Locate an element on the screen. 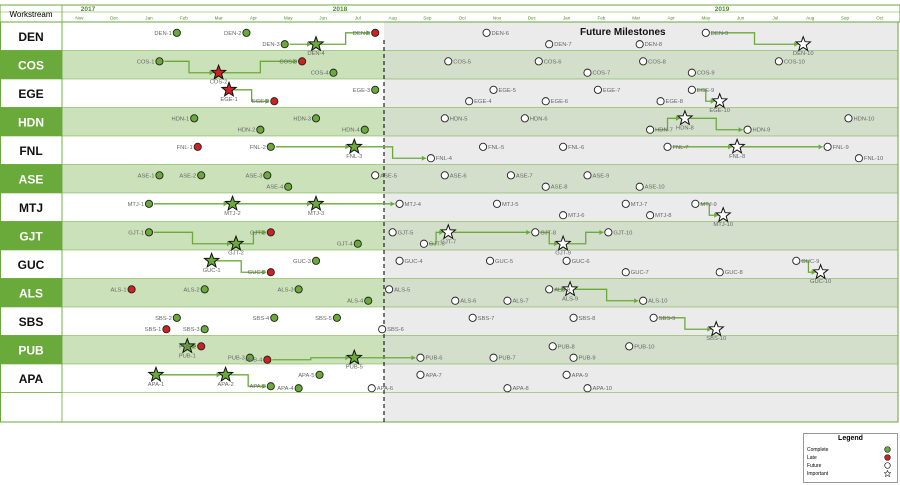 The width and height of the screenshot is (900, 485). milestone-gjt-8-label: GJT-8 is located at coordinates (548, 233).